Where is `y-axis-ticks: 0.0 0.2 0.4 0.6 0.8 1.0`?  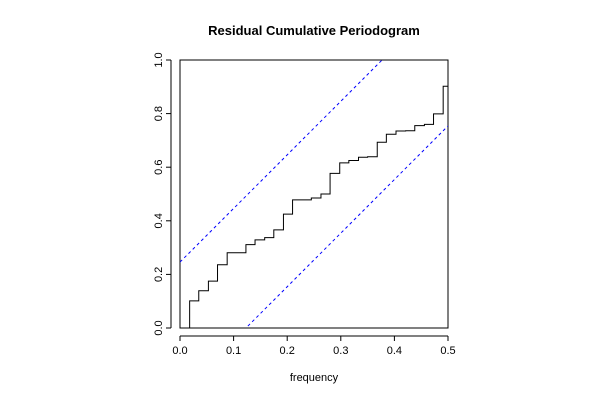 y-axis-ticks: 0.0 0.2 0.4 0.6 0.8 1.0 is located at coordinates (162, 194).